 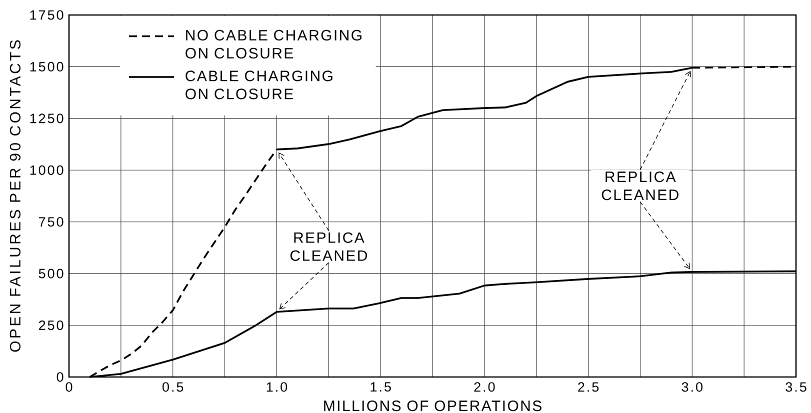 What do you see at coordinates (51, 222) in the screenshot?
I see `y-tick-label: 750` at bounding box center [51, 222].